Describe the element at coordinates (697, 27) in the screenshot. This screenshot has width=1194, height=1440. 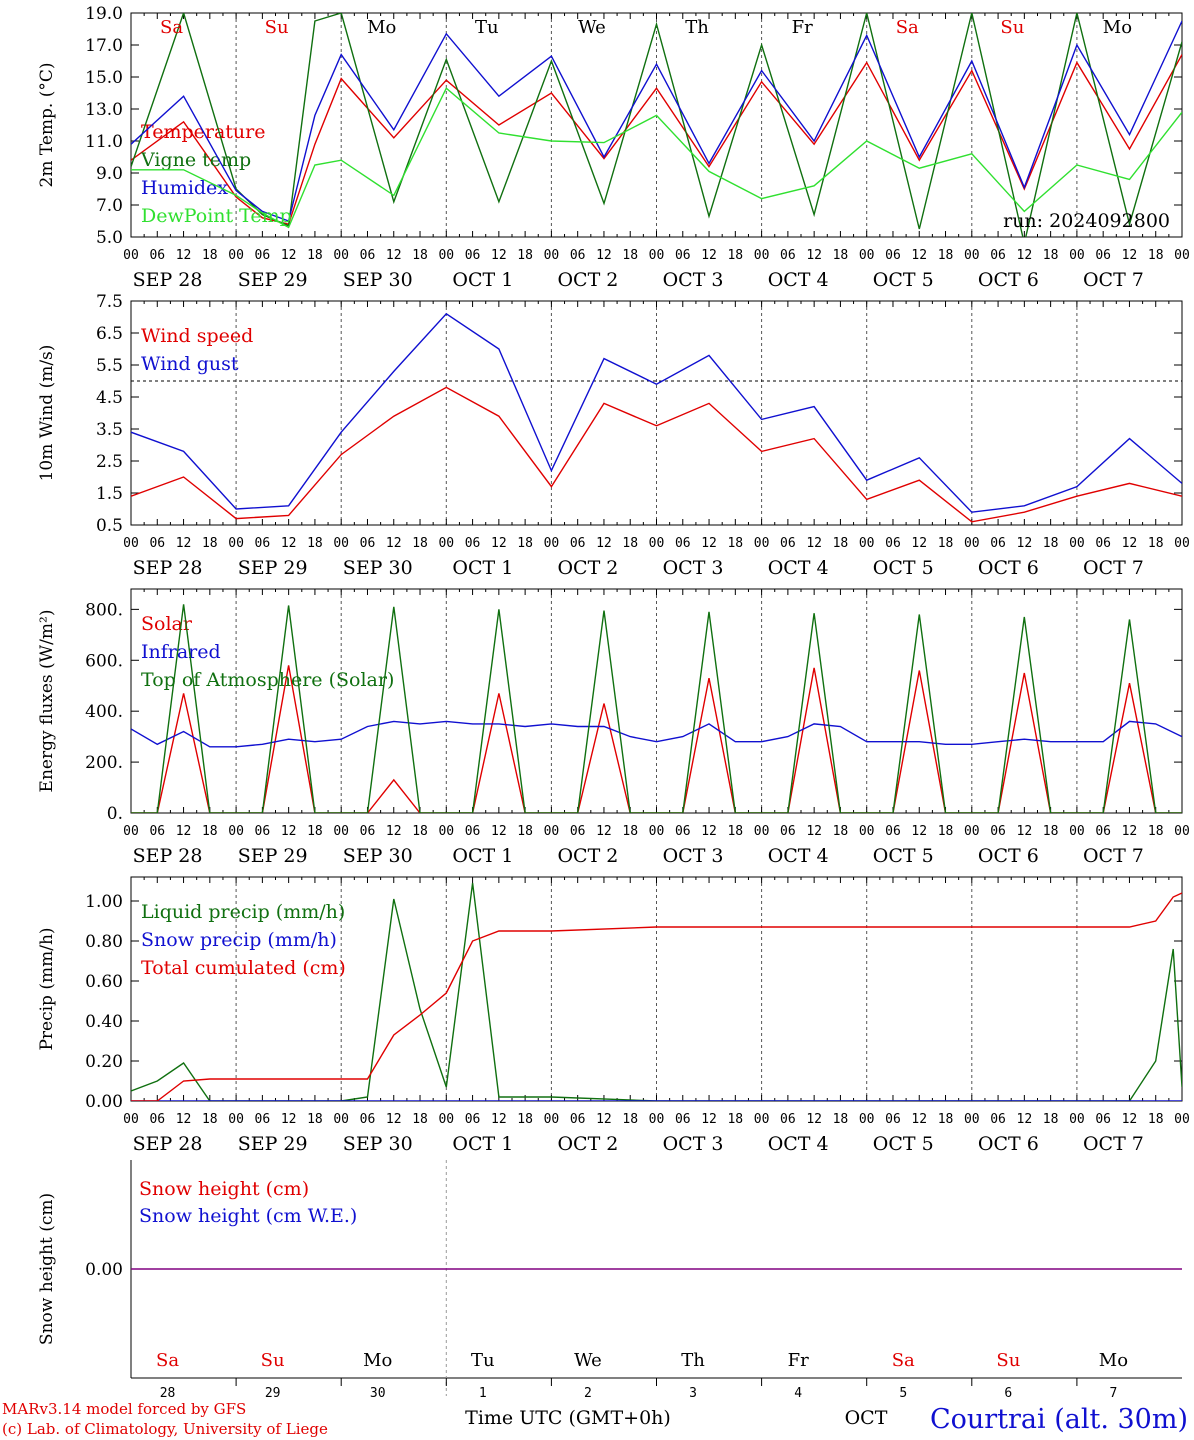
I see `weekday-label: Th` at that location.